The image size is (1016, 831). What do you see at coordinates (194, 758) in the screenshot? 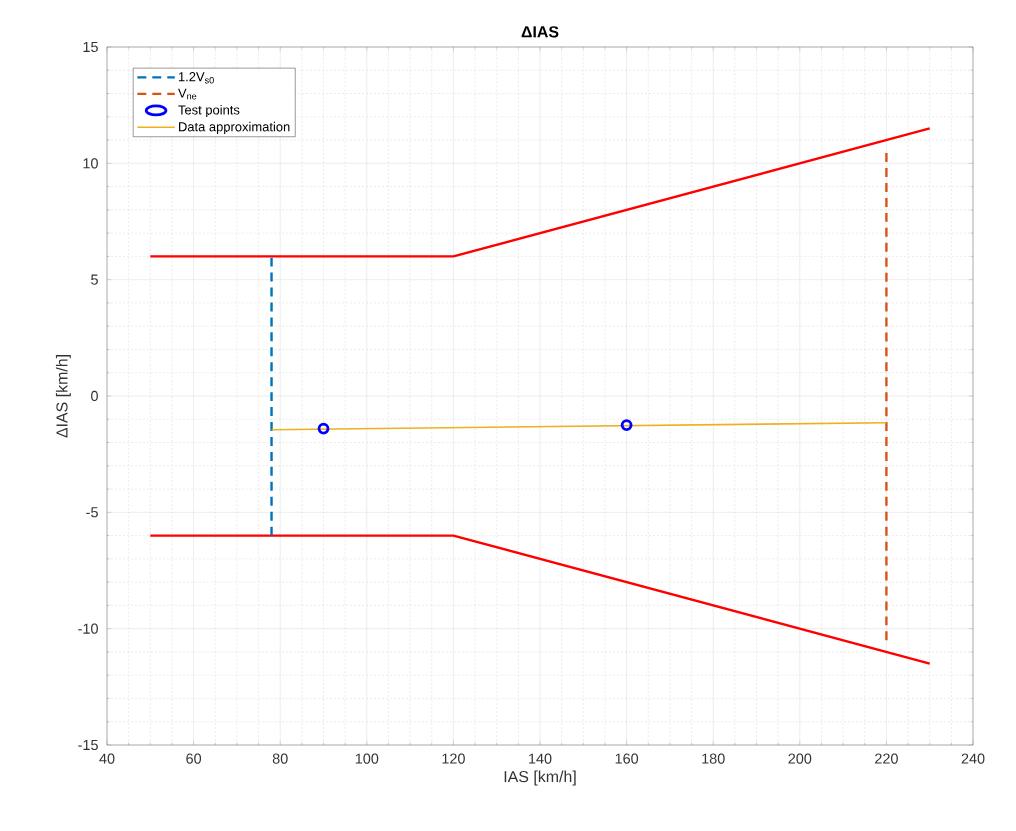
I see `x-tick-label: 60` at bounding box center [194, 758].